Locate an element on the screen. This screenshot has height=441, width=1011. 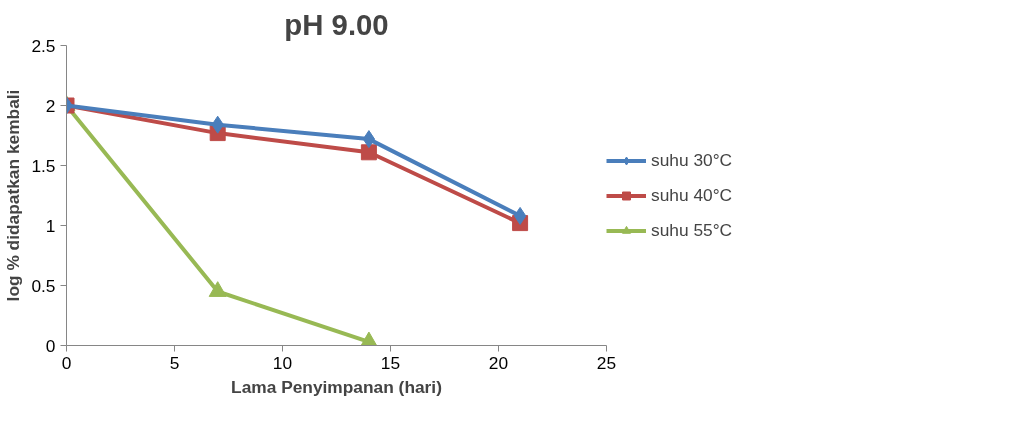
legend-label: suhu 30°C is located at coordinates (692, 160).